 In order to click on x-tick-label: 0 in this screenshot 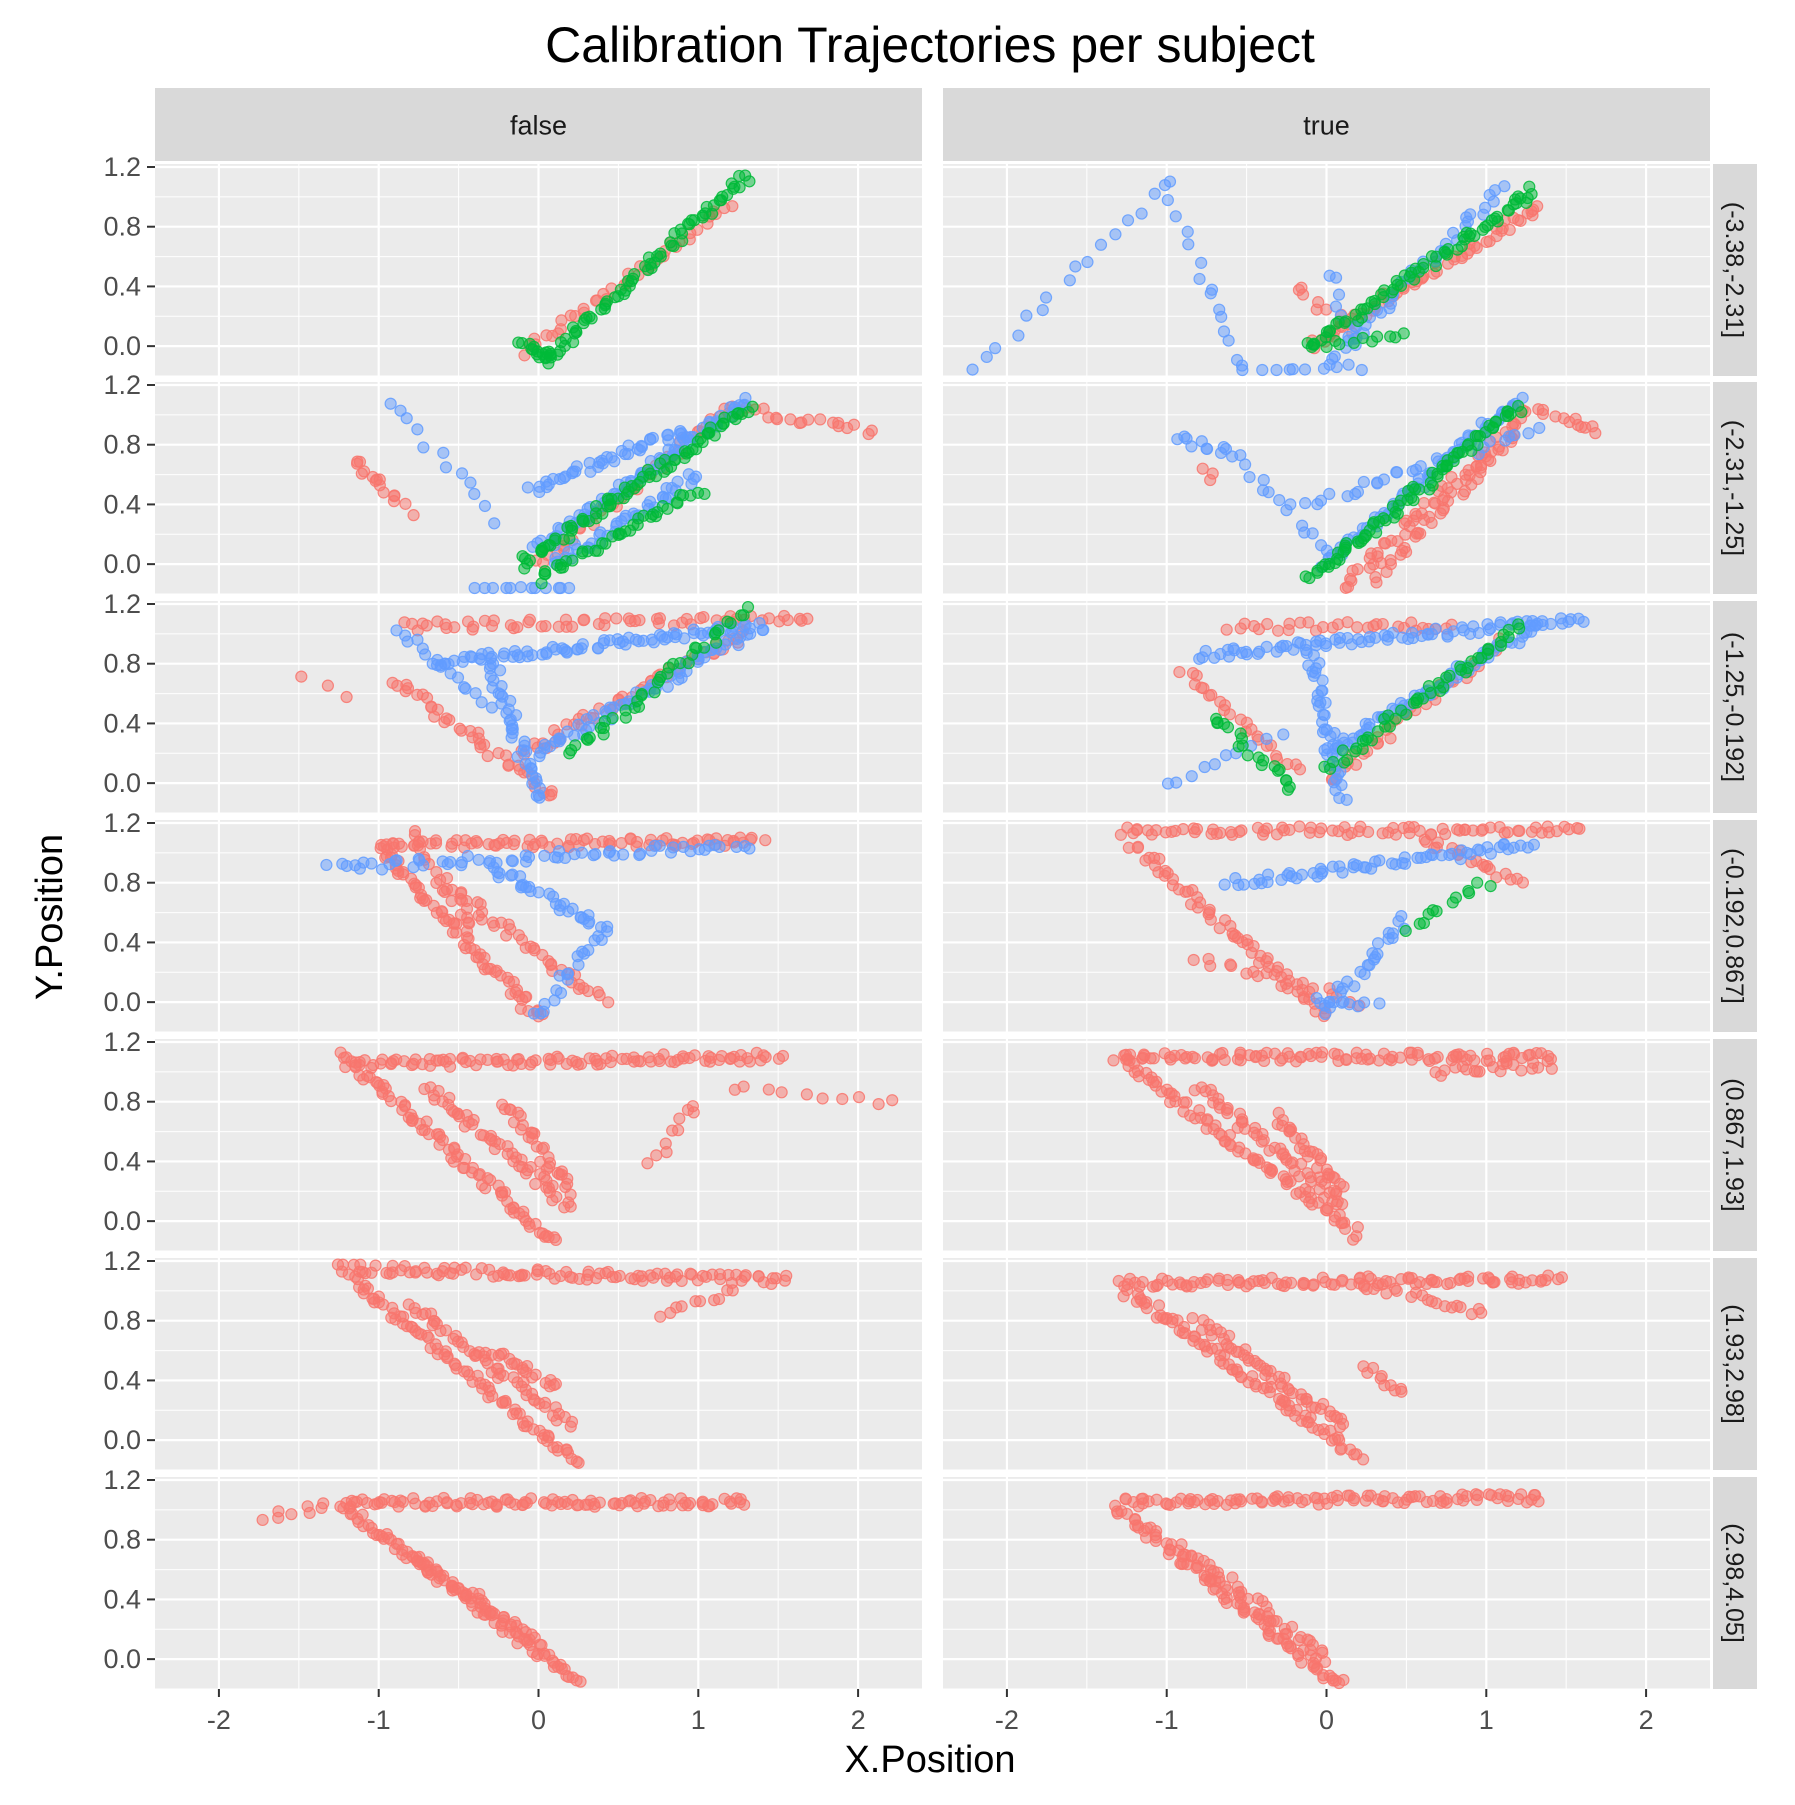, I will do `click(538, 1720)`.